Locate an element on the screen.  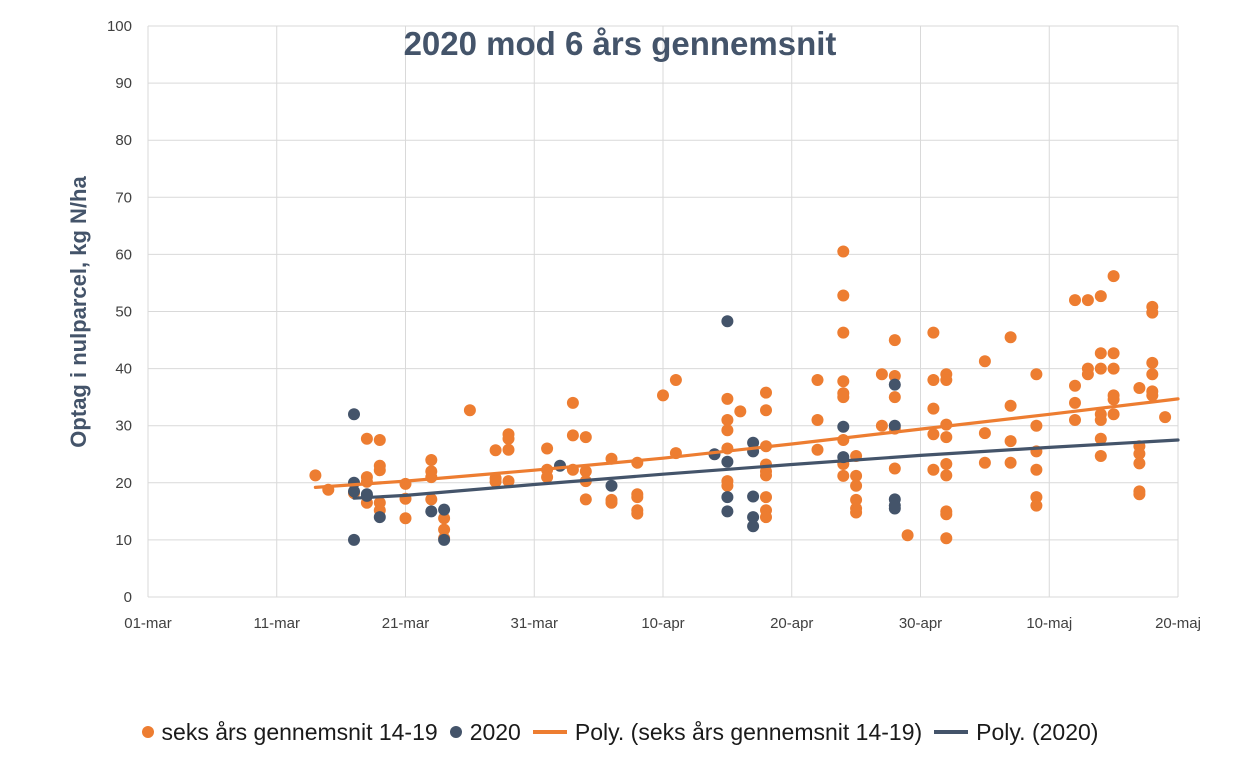
y-tick-label: 10 is located at coordinates (123, 540).